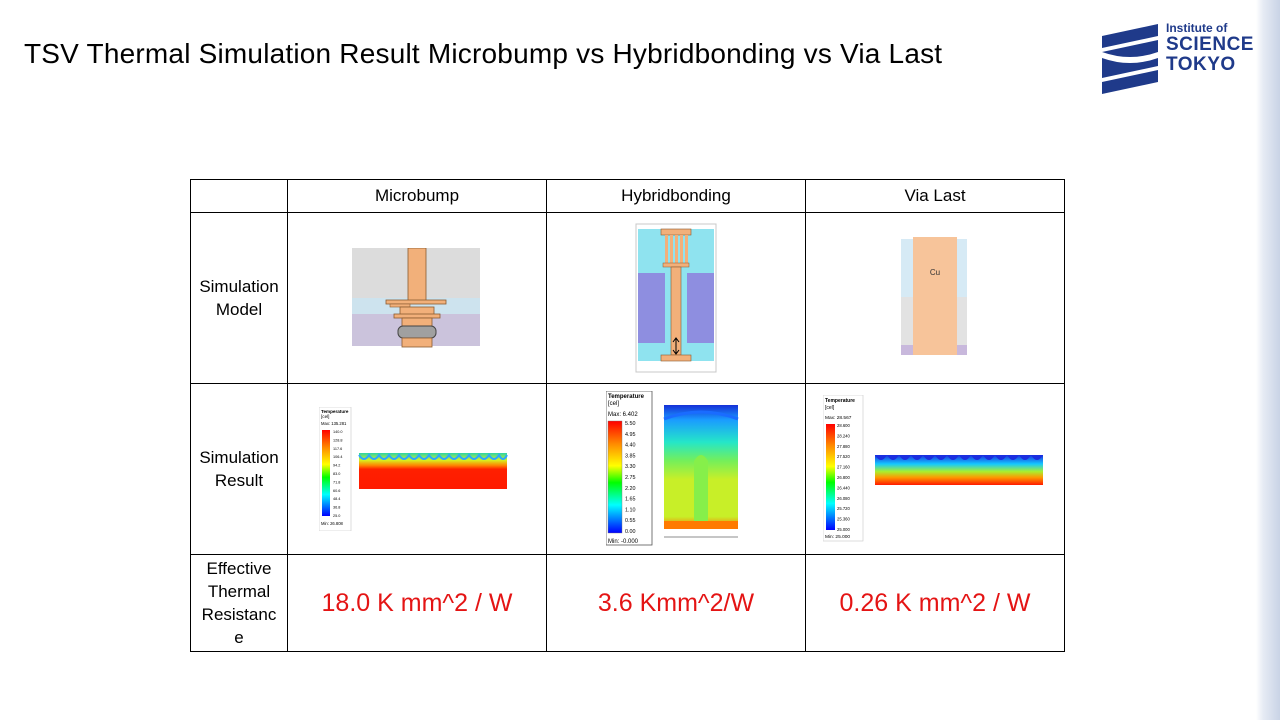 The image size is (1280, 720). What do you see at coordinates (338, 432) in the screenshot?
I see `legend-tick-label: 140.0` at bounding box center [338, 432].